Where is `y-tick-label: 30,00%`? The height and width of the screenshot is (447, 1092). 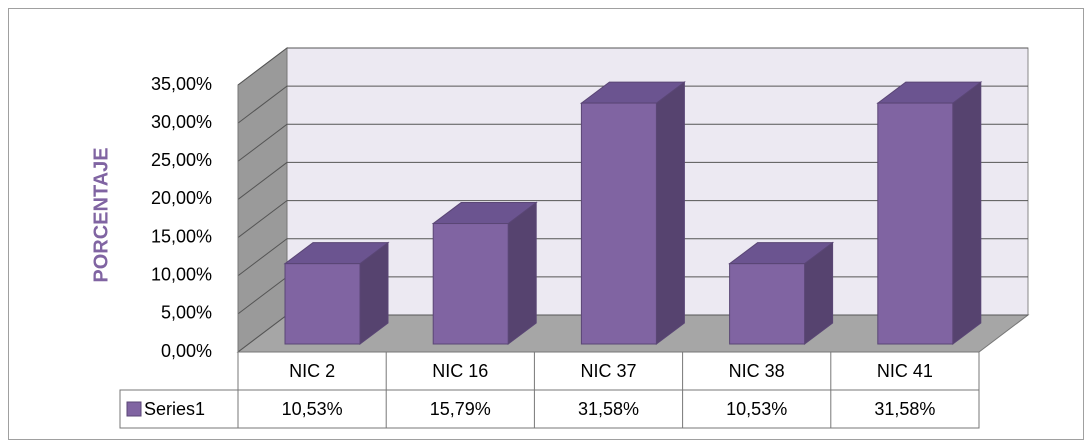 y-tick-label: 30,00% is located at coordinates (181, 122).